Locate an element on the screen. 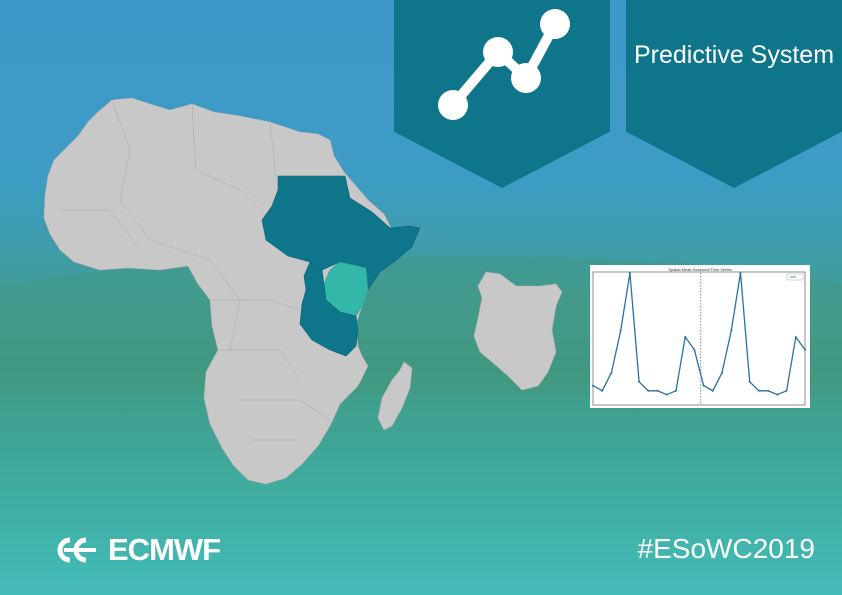  kenya-outline is located at coordinates (518, 331).